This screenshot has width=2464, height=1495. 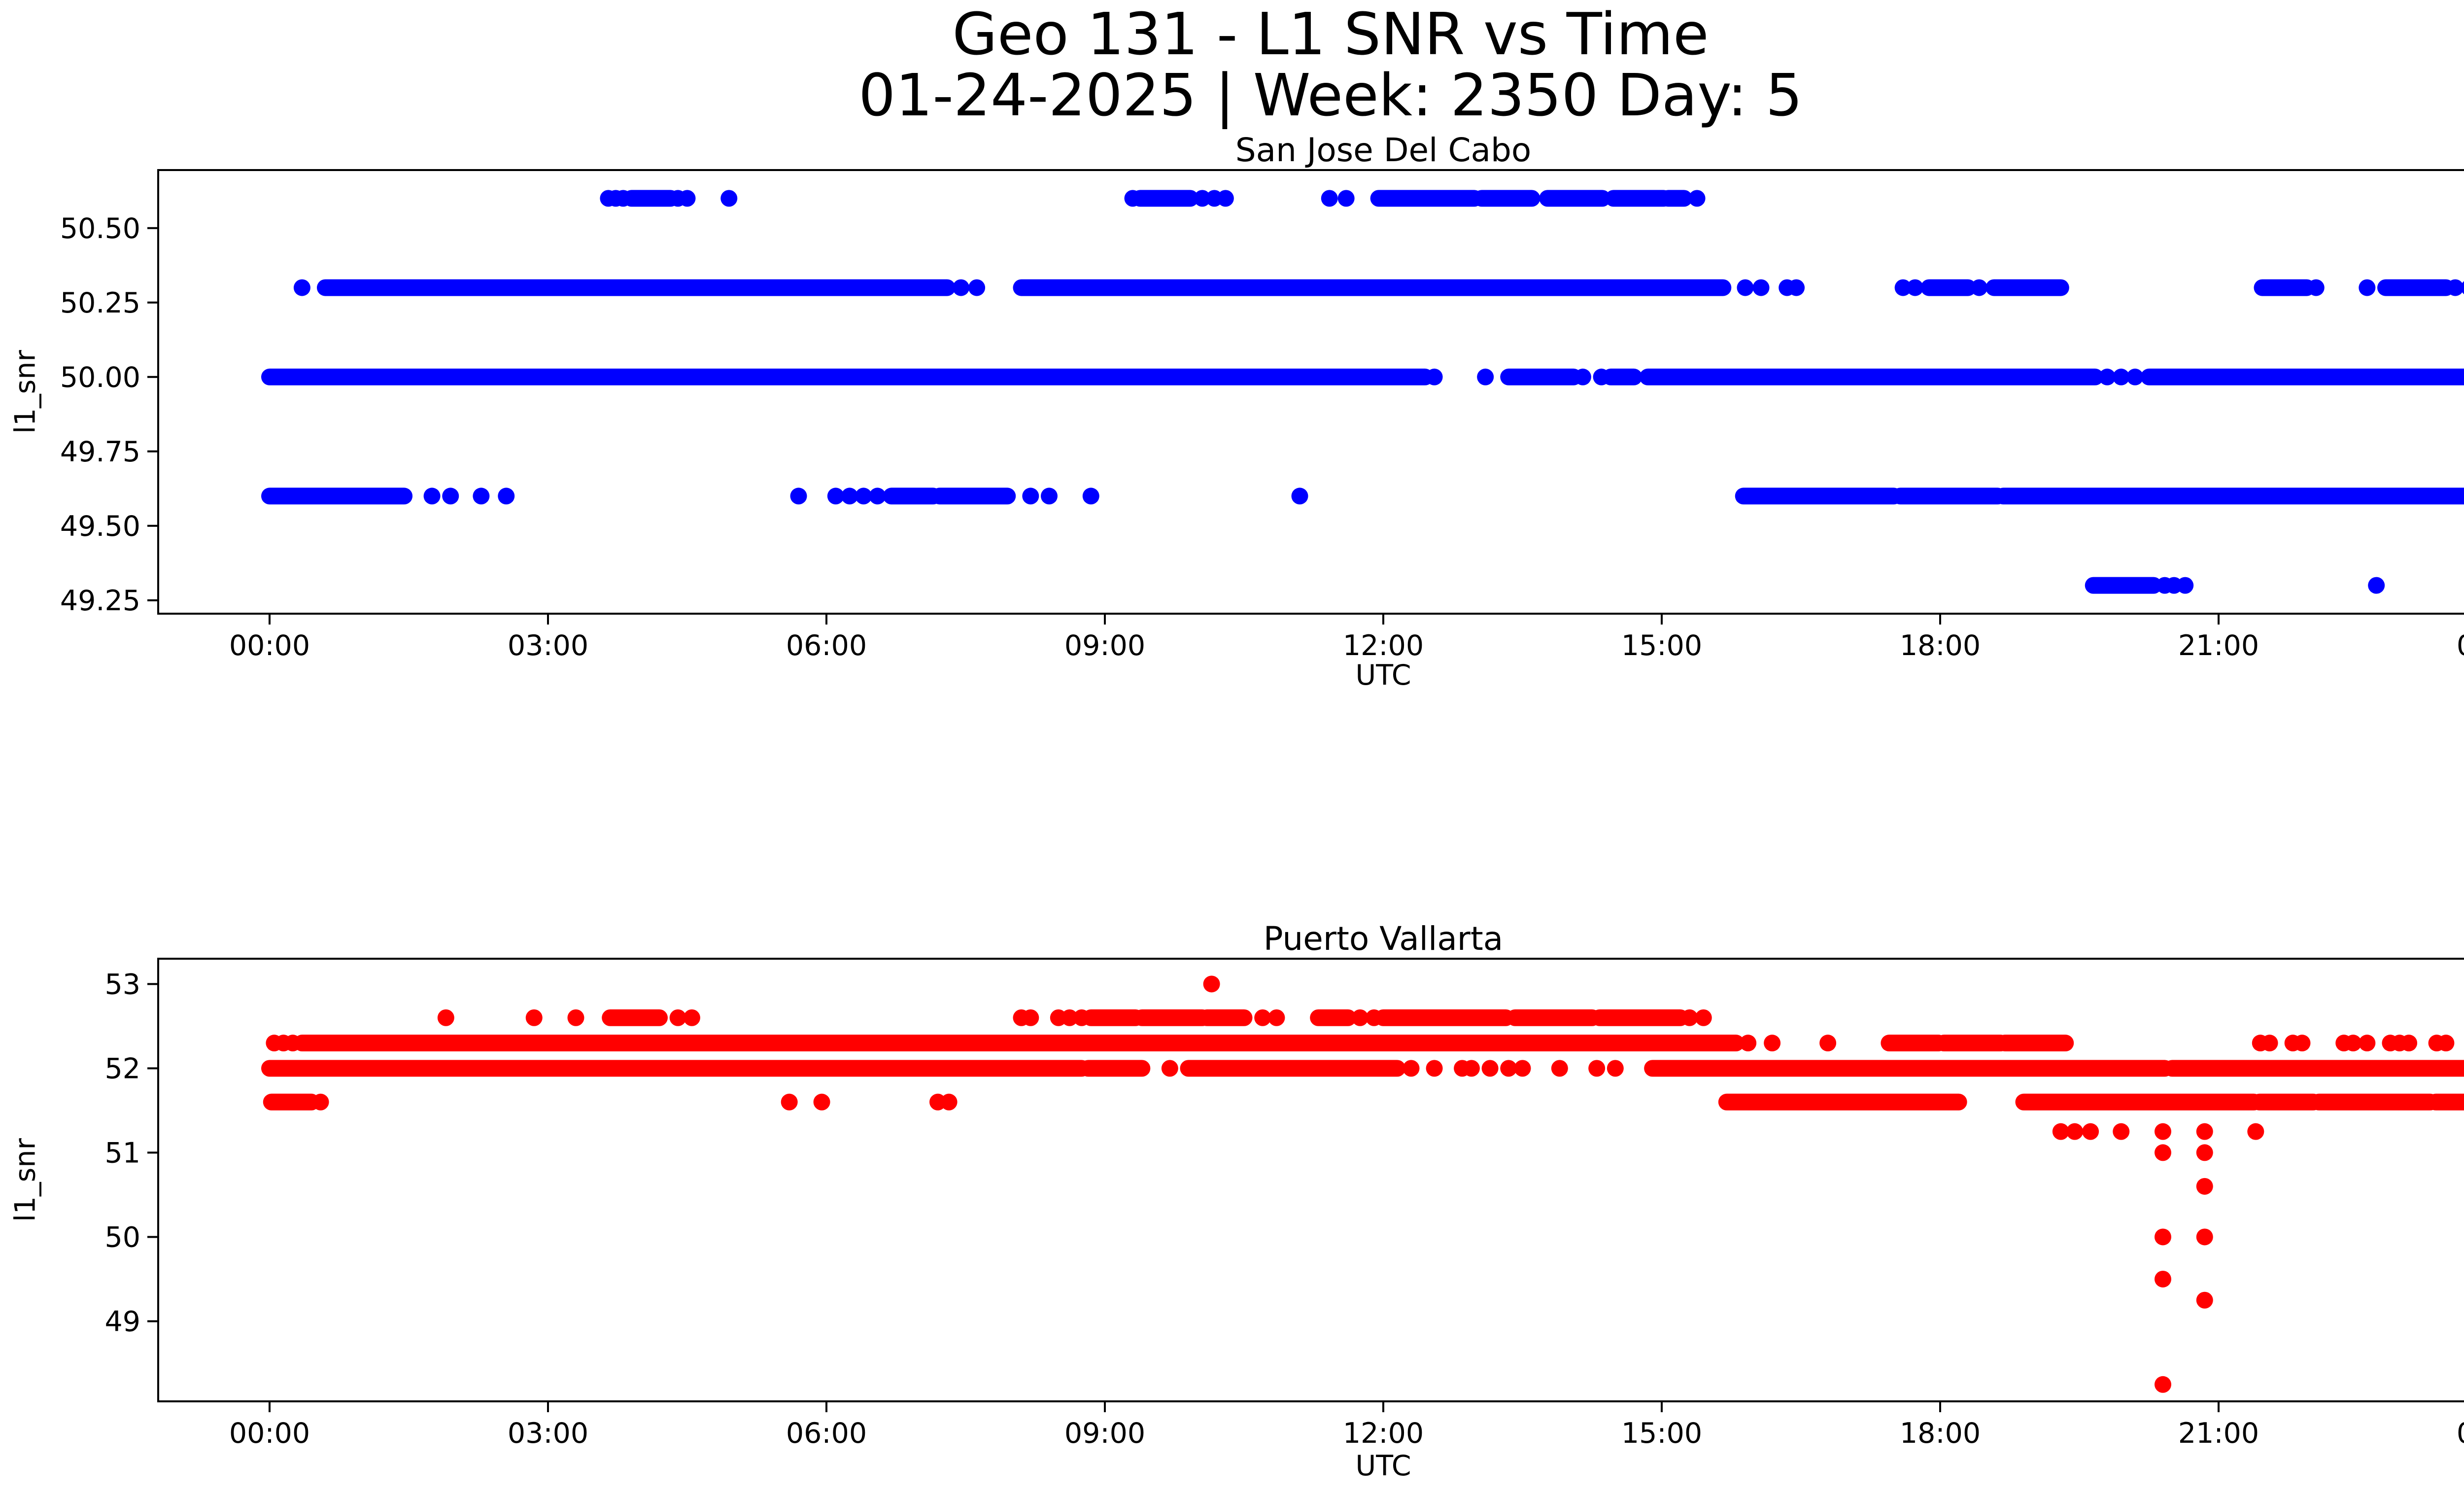 I want to click on y-tick-label: 50.50, so click(x=100, y=228).